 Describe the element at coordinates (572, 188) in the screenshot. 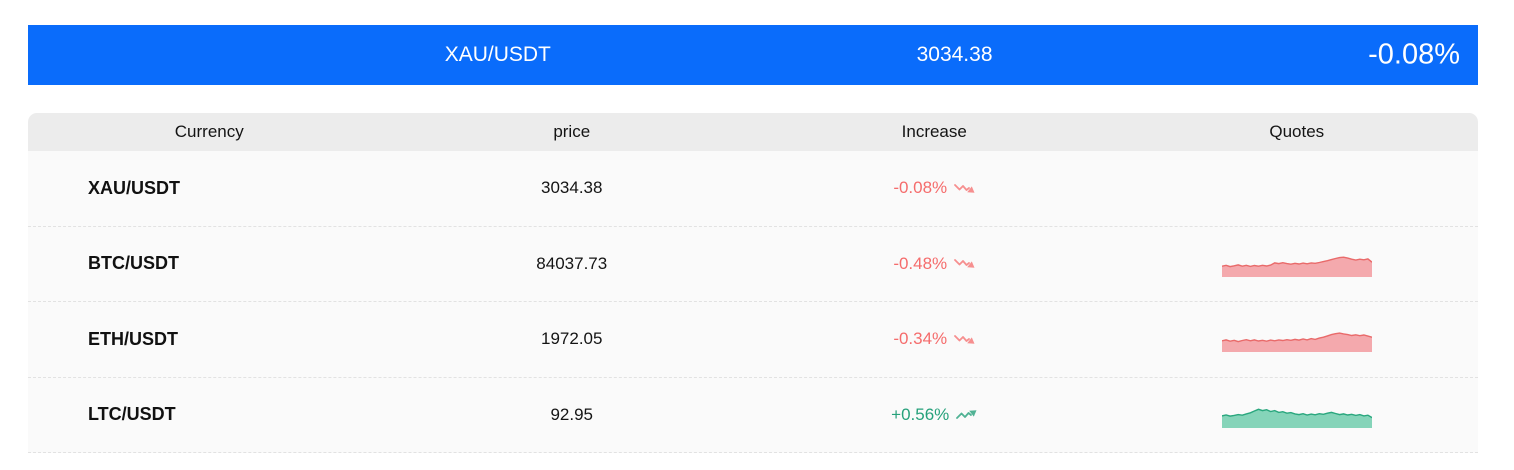

I see `price-cell: 3034.38` at that location.